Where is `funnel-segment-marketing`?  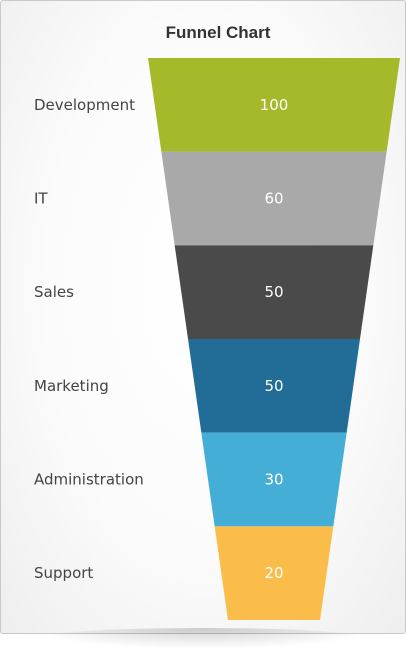
funnel-segment-marketing is located at coordinates (274, 386).